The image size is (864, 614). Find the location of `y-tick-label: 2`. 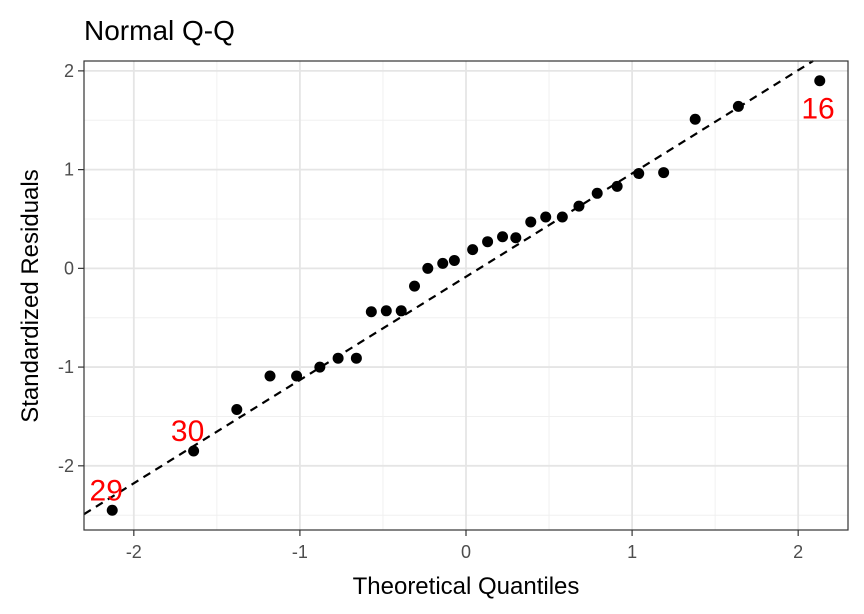

y-tick-label: 2 is located at coordinates (69, 71).